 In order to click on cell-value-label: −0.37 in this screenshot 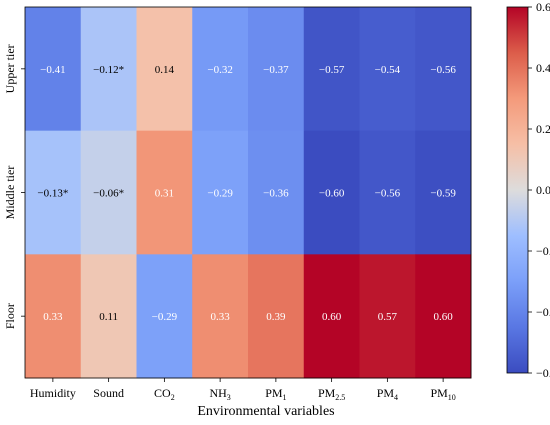, I will do `click(276, 70)`.